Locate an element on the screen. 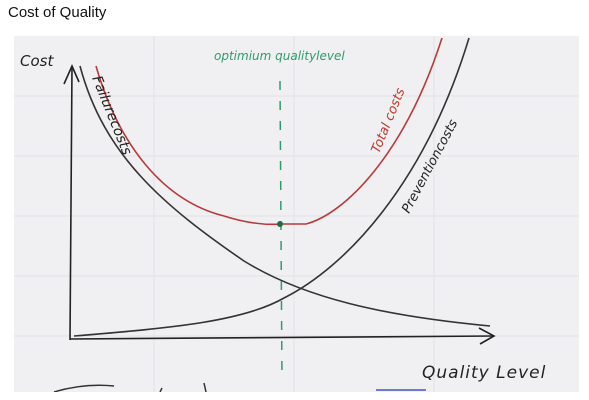  y-axis is located at coordinates (71, 202).